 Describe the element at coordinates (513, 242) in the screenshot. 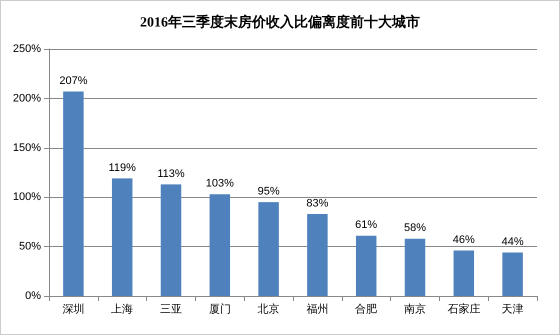

I see `data-label: 44%` at that location.